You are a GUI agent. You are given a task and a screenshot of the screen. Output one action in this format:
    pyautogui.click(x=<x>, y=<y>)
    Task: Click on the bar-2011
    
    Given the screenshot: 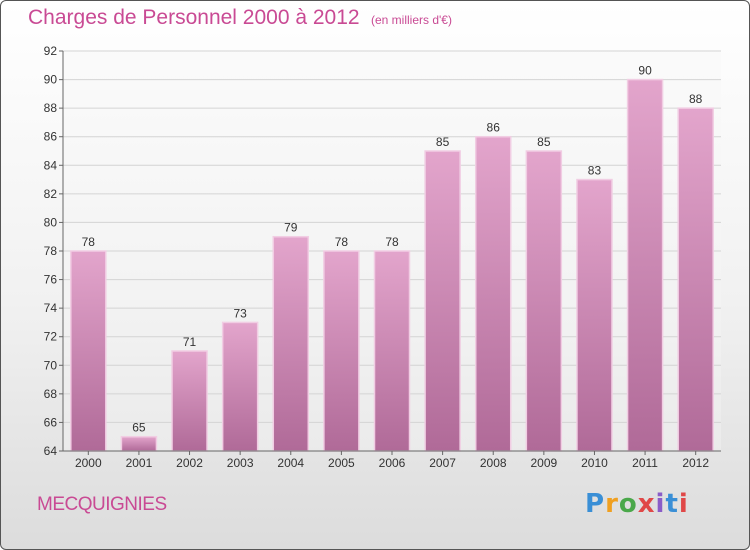 What is the action you would take?
    pyautogui.click(x=645, y=265)
    